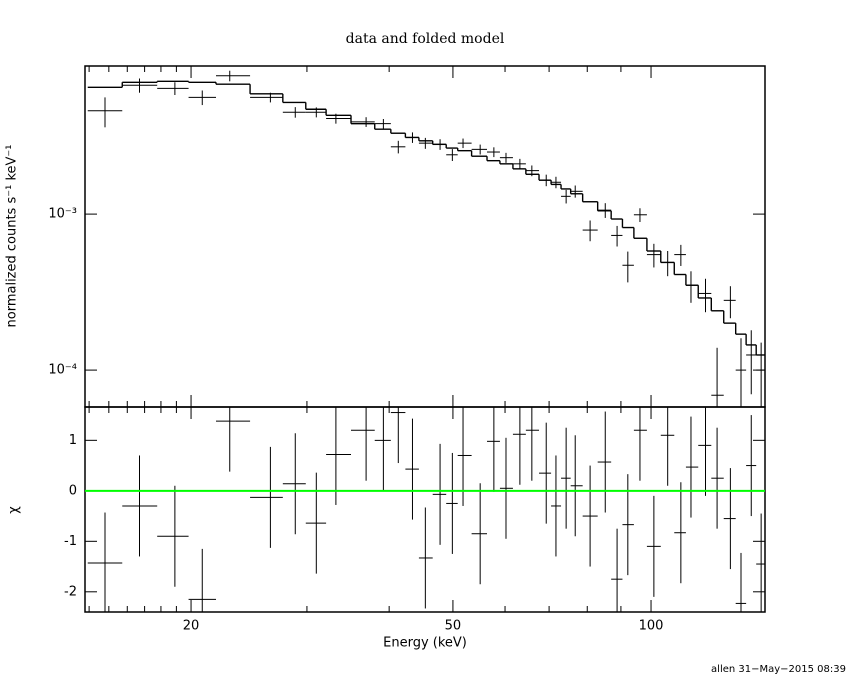 This screenshot has height=680, width=850. Describe the element at coordinates (191, 626) in the screenshot. I see `x-tick-label: 20` at that location.